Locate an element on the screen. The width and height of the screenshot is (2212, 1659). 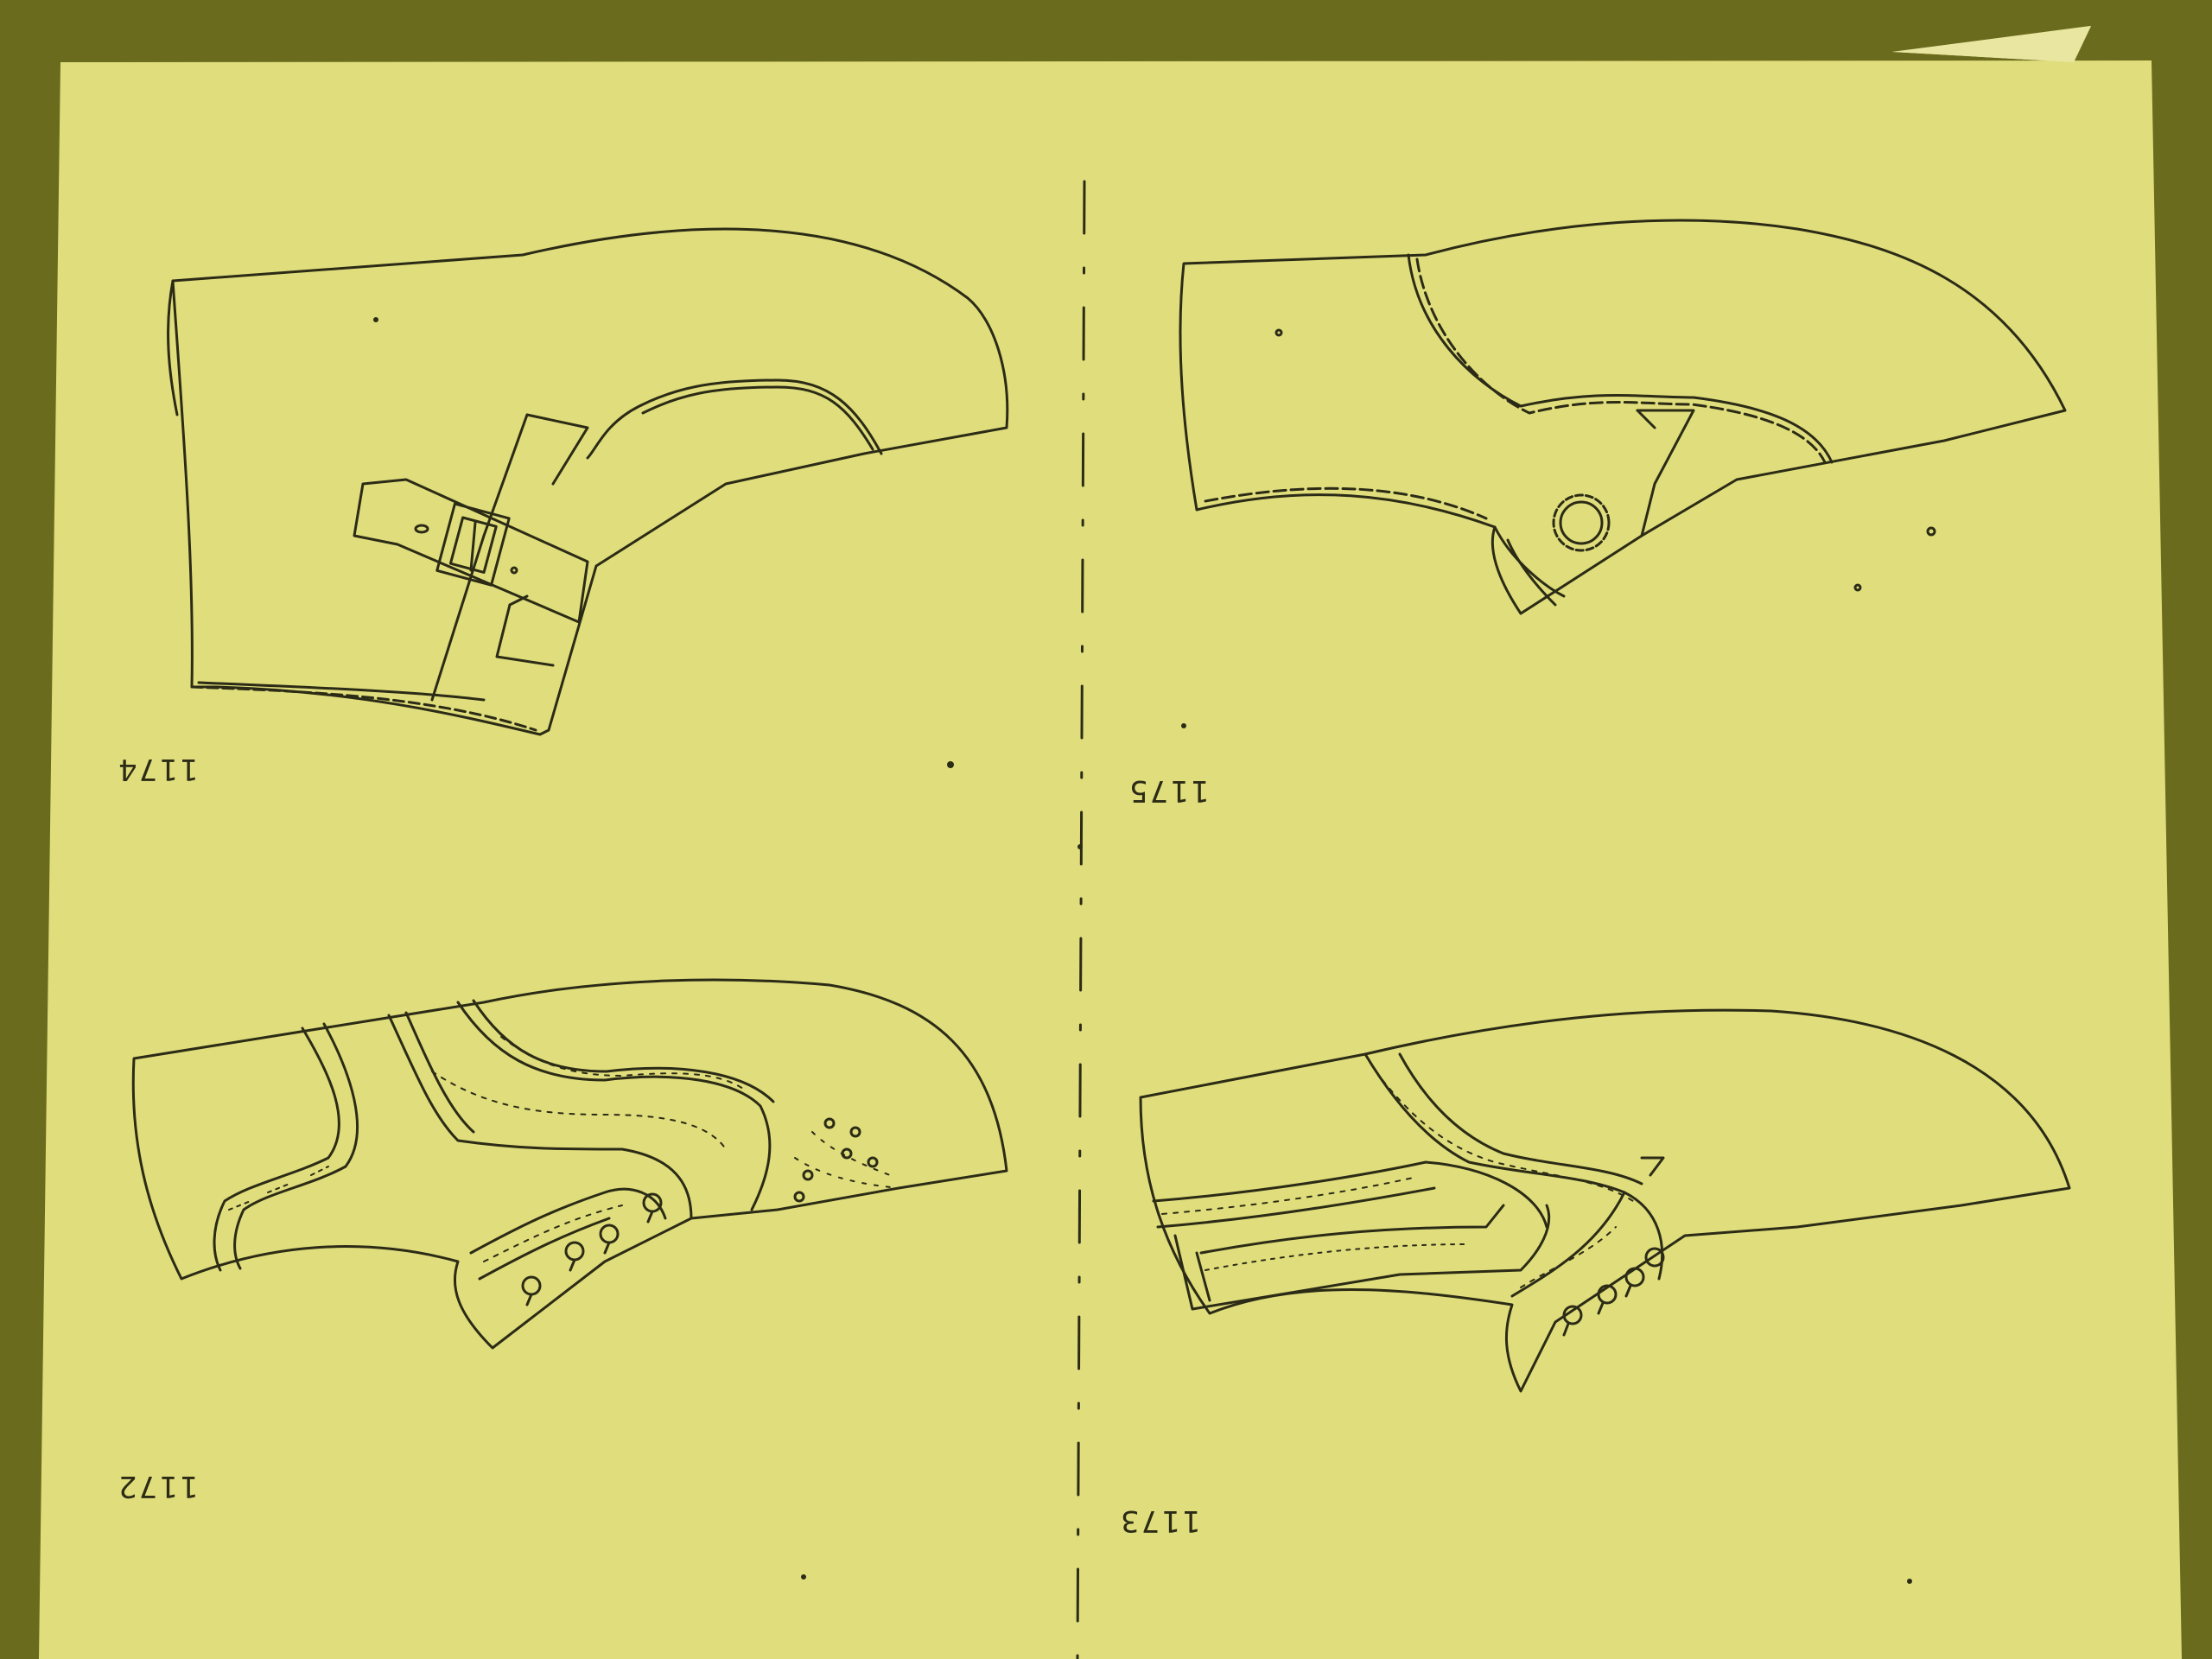
pattern-1172-drawing is located at coordinates (569, 1164).